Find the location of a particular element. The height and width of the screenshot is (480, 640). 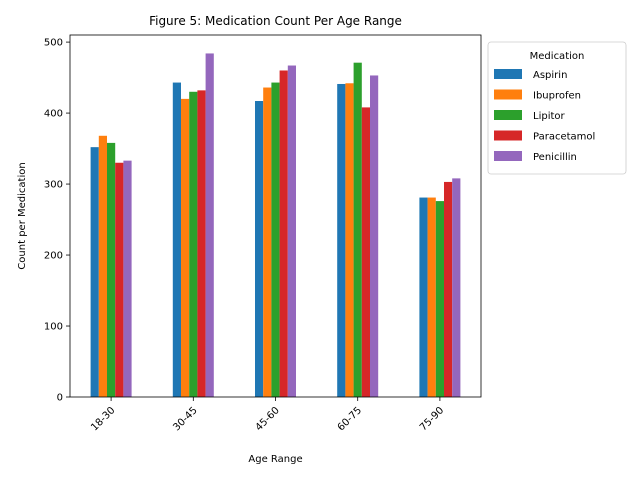

x-tick-label: 30-45 is located at coordinates (185, 419).